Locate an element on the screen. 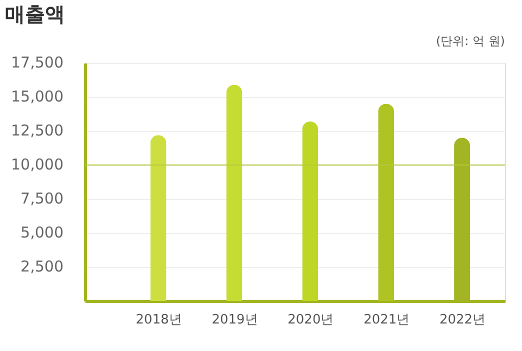 This screenshot has height=351, width=522. x-tick-label: 2022년 is located at coordinates (462, 320).